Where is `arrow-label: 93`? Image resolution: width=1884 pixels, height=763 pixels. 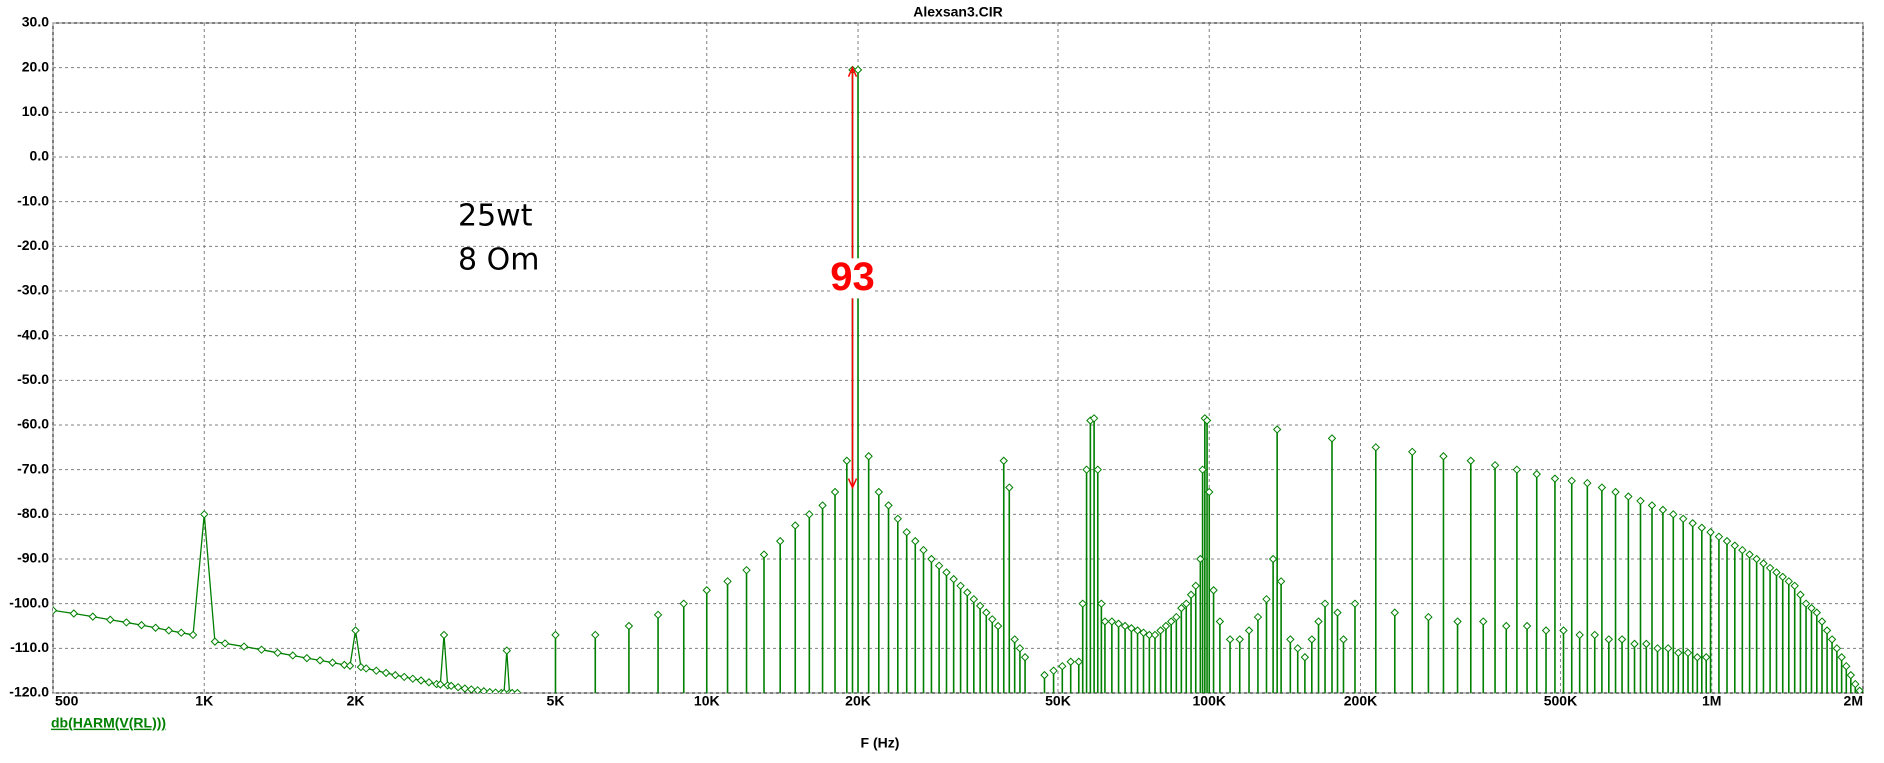
arrow-label: 93 is located at coordinates (852, 277).